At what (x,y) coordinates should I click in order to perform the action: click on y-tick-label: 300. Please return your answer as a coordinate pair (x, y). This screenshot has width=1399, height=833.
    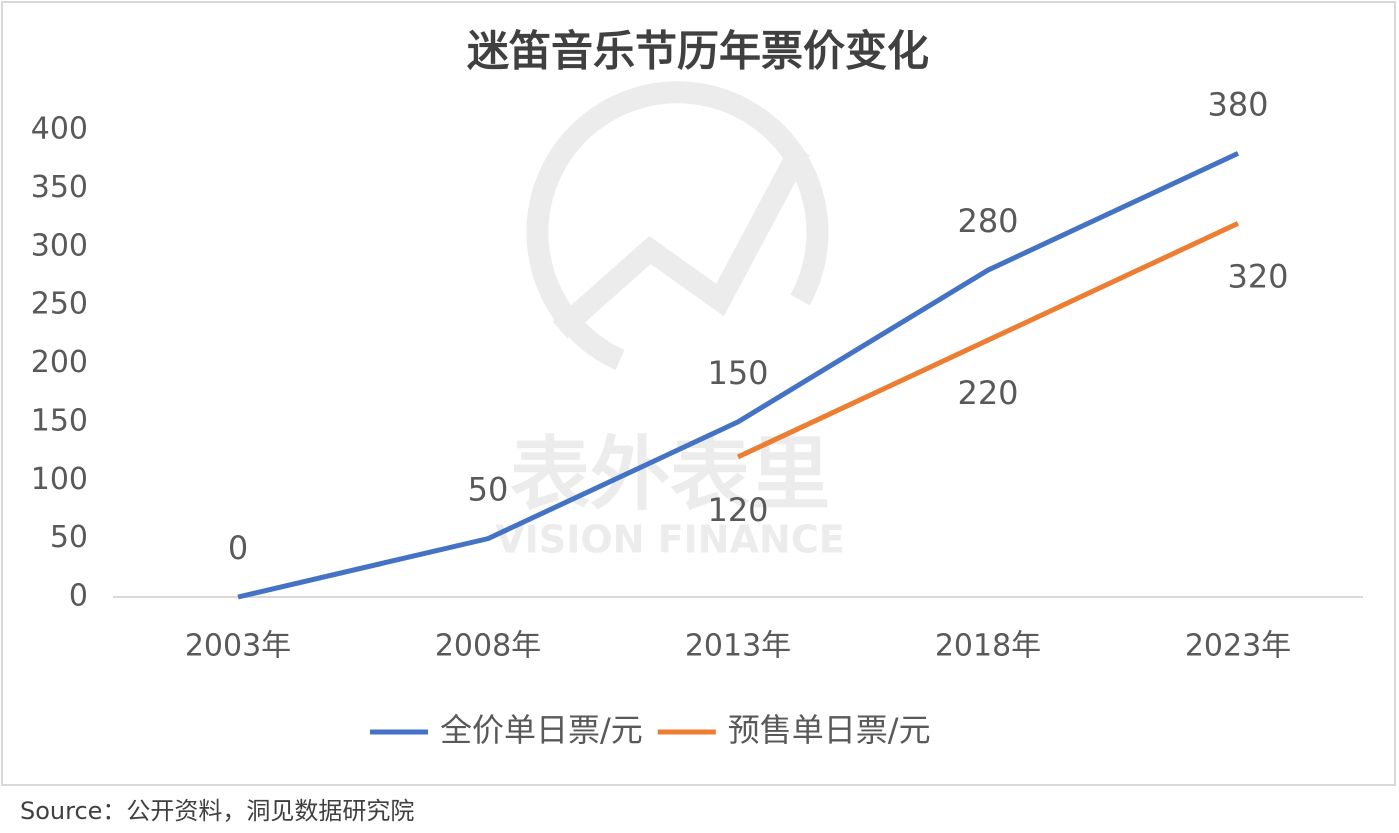
    Looking at the image, I should click on (59, 245).